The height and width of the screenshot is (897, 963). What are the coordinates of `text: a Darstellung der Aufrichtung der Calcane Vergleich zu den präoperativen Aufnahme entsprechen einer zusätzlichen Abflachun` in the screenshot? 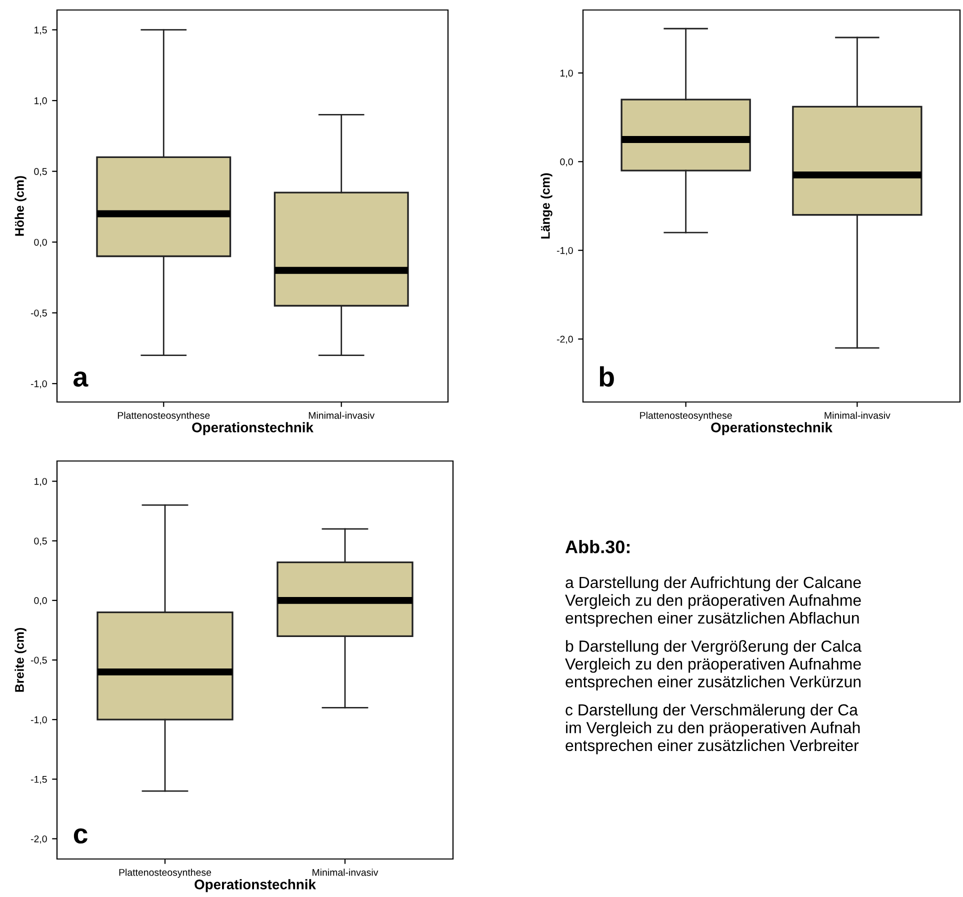 It's located at (713, 601).